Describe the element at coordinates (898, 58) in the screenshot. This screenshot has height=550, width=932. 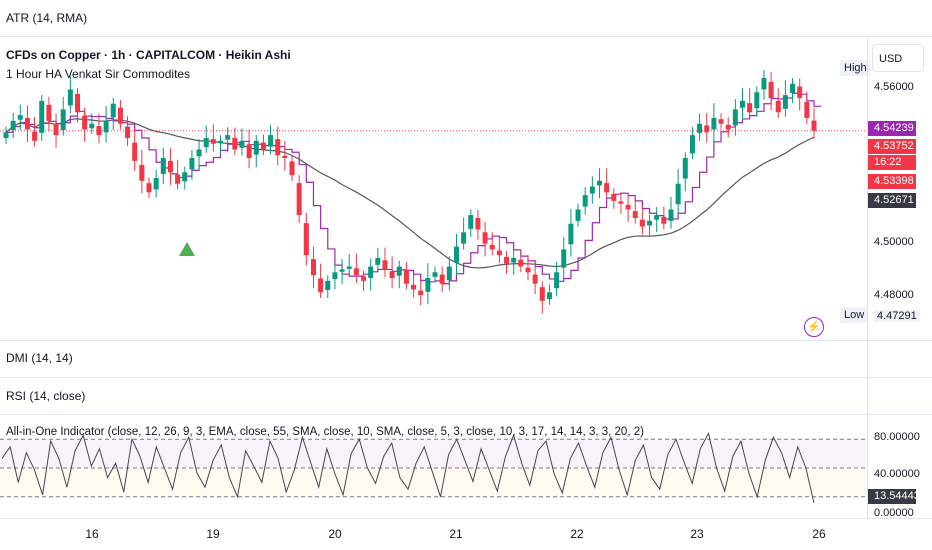
I see `currency-button: USD` at that location.